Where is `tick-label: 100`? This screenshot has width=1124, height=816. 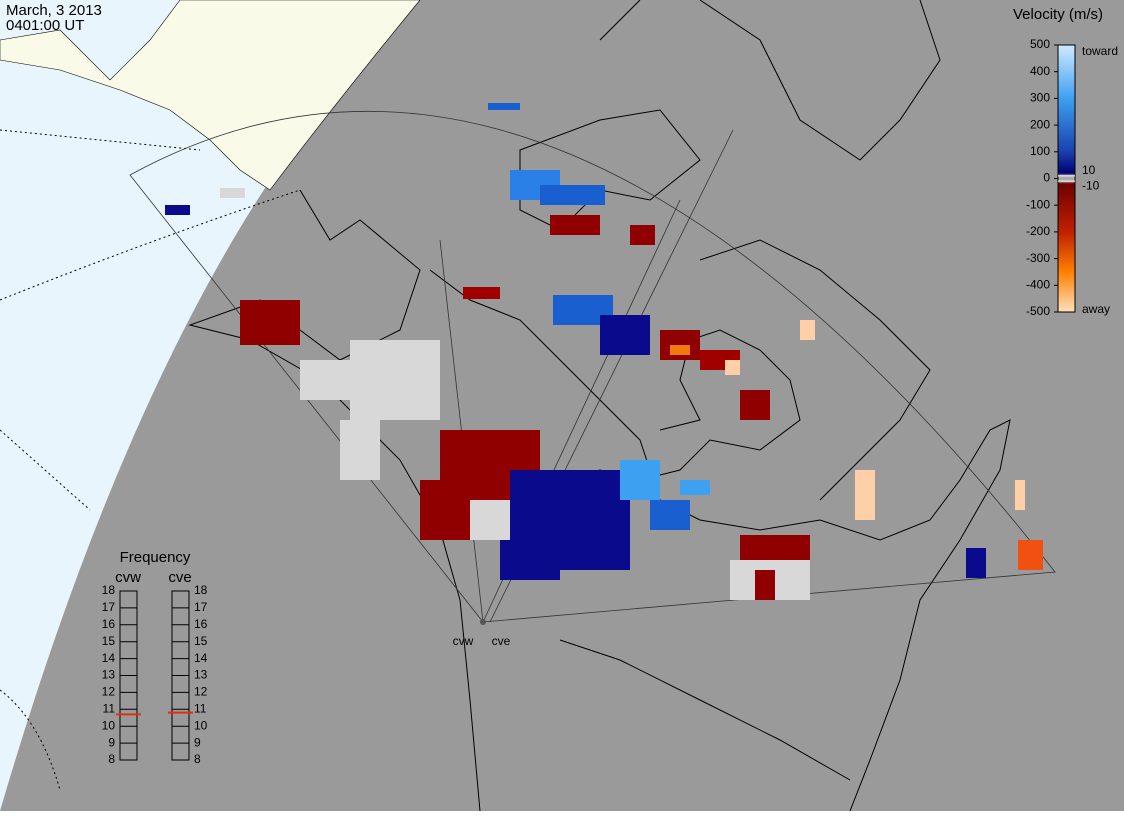 tick-label: 100 is located at coordinates (1040, 151).